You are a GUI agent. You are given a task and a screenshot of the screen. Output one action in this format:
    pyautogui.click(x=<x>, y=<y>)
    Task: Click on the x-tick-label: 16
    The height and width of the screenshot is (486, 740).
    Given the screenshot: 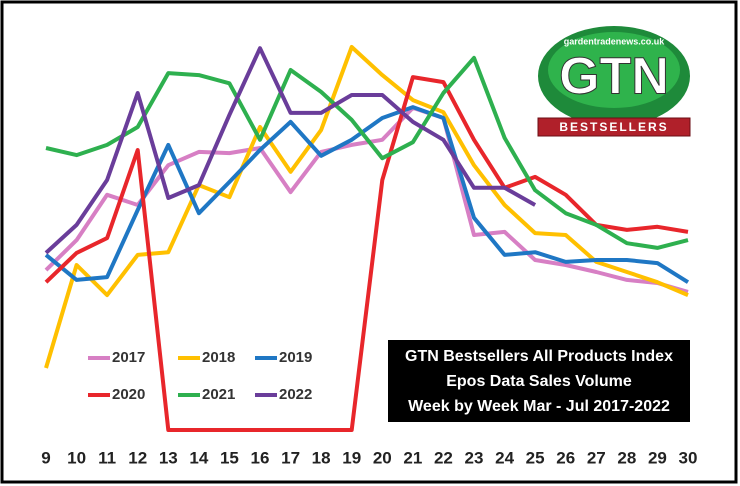 What is the action you would take?
    pyautogui.click(x=260, y=457)
    